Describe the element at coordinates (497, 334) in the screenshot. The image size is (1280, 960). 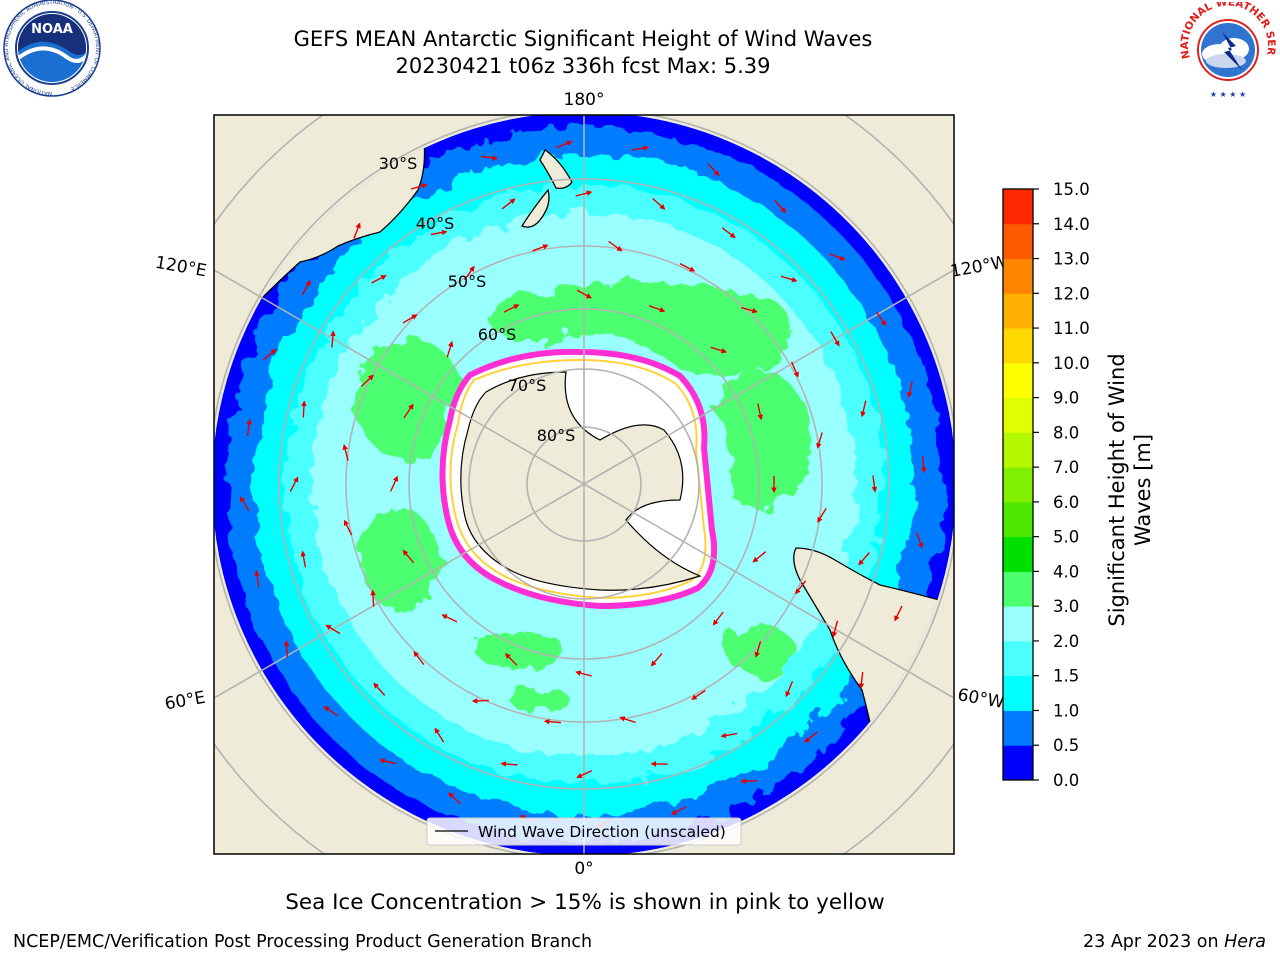
I see `lat-label-60s: 60°S` at that location.